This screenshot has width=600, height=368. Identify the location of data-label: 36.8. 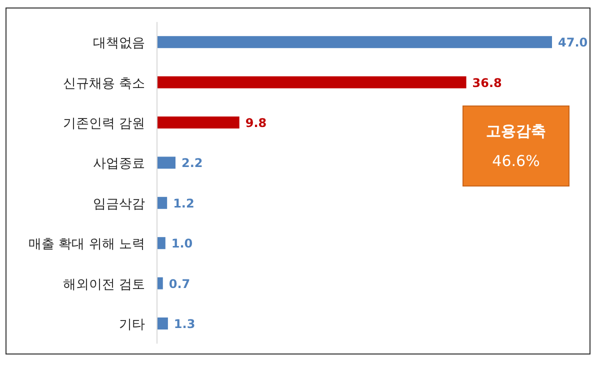
(487, 83).